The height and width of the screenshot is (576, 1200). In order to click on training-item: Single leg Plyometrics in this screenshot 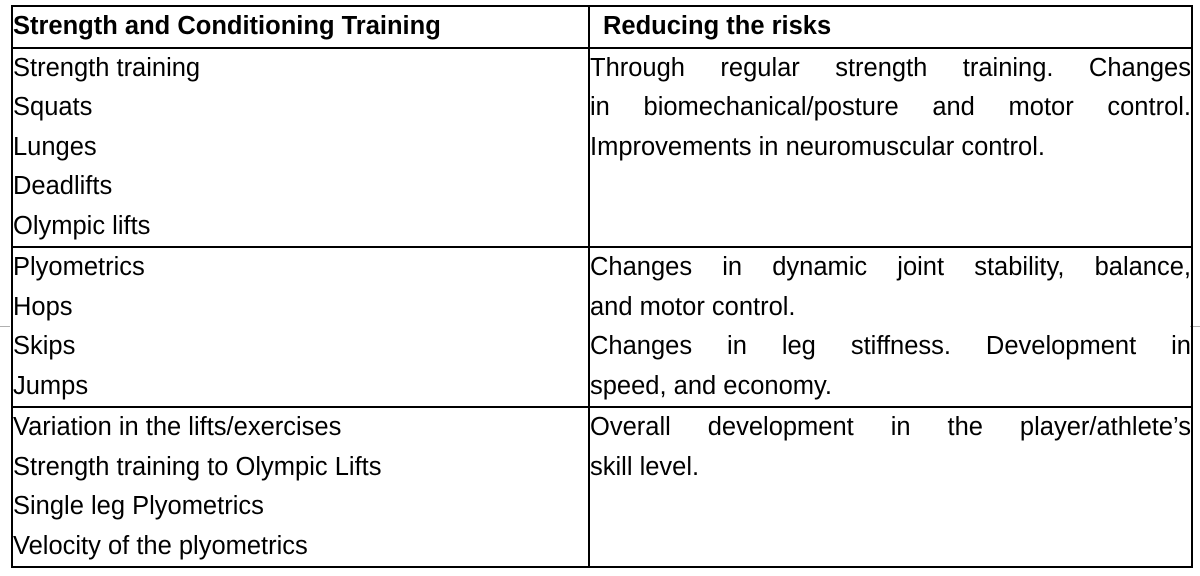, I will do `click(138, 506)`.